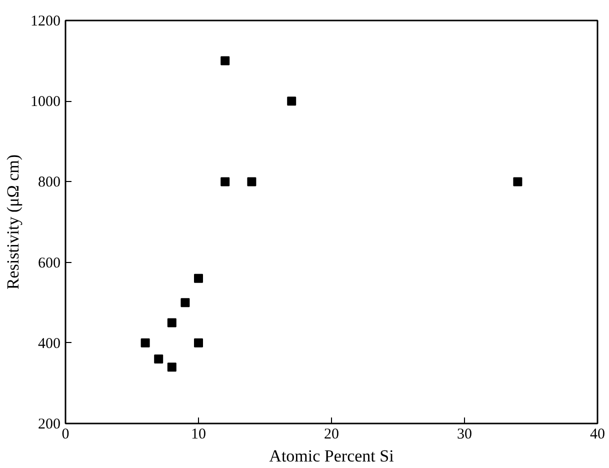 The width and height of the screenshot is (609, 468). What do you see at coordinates (66, 434) in the screenshot?
I see `x-tick-label: 0` at bounding box center [66, 434].